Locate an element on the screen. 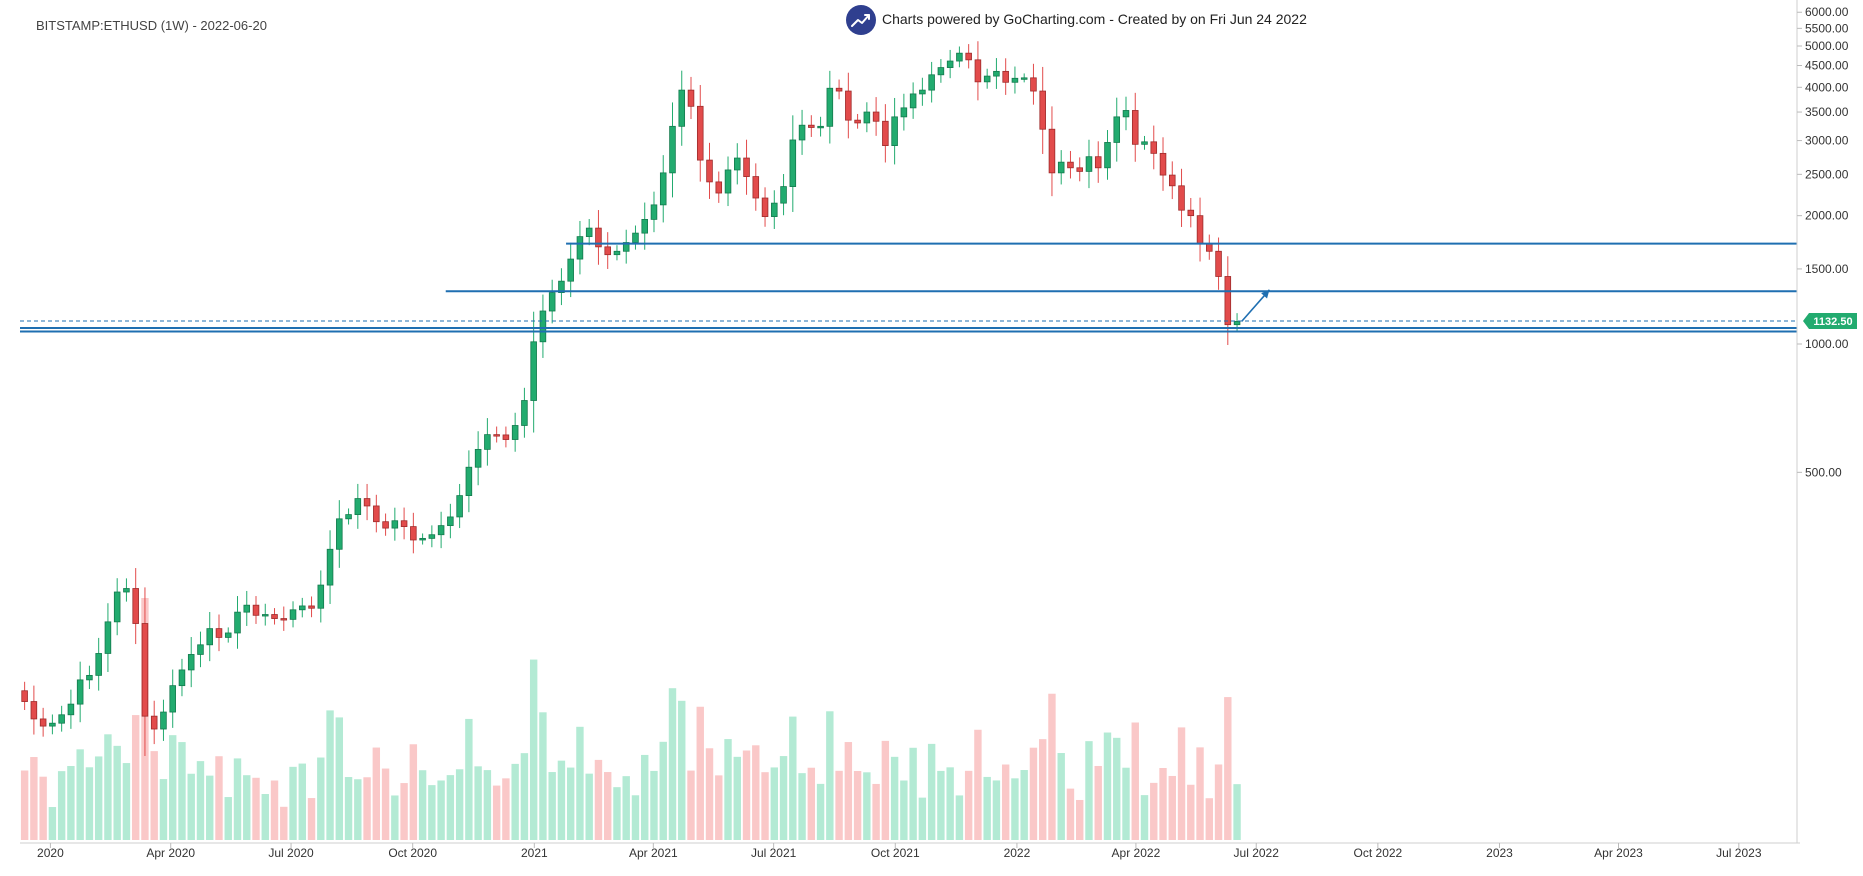 This screenshot has width=1863, height=876. drawing-annotations is located at coordinates (908, 305).